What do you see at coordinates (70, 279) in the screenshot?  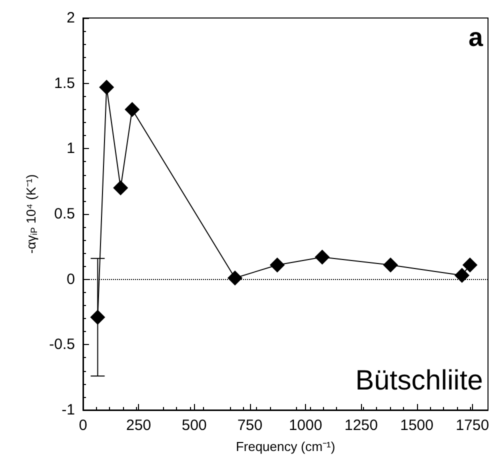 I see `y-tick-label: 0` at bounding box center [70, 279].